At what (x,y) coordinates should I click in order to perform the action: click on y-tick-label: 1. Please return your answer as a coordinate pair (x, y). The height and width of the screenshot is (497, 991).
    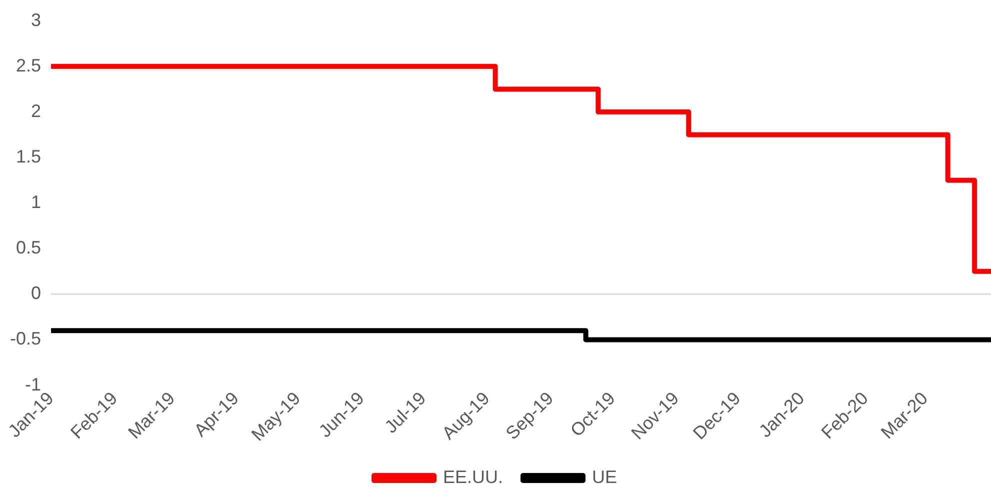
    Looking at the image, I should click on (36, 202).